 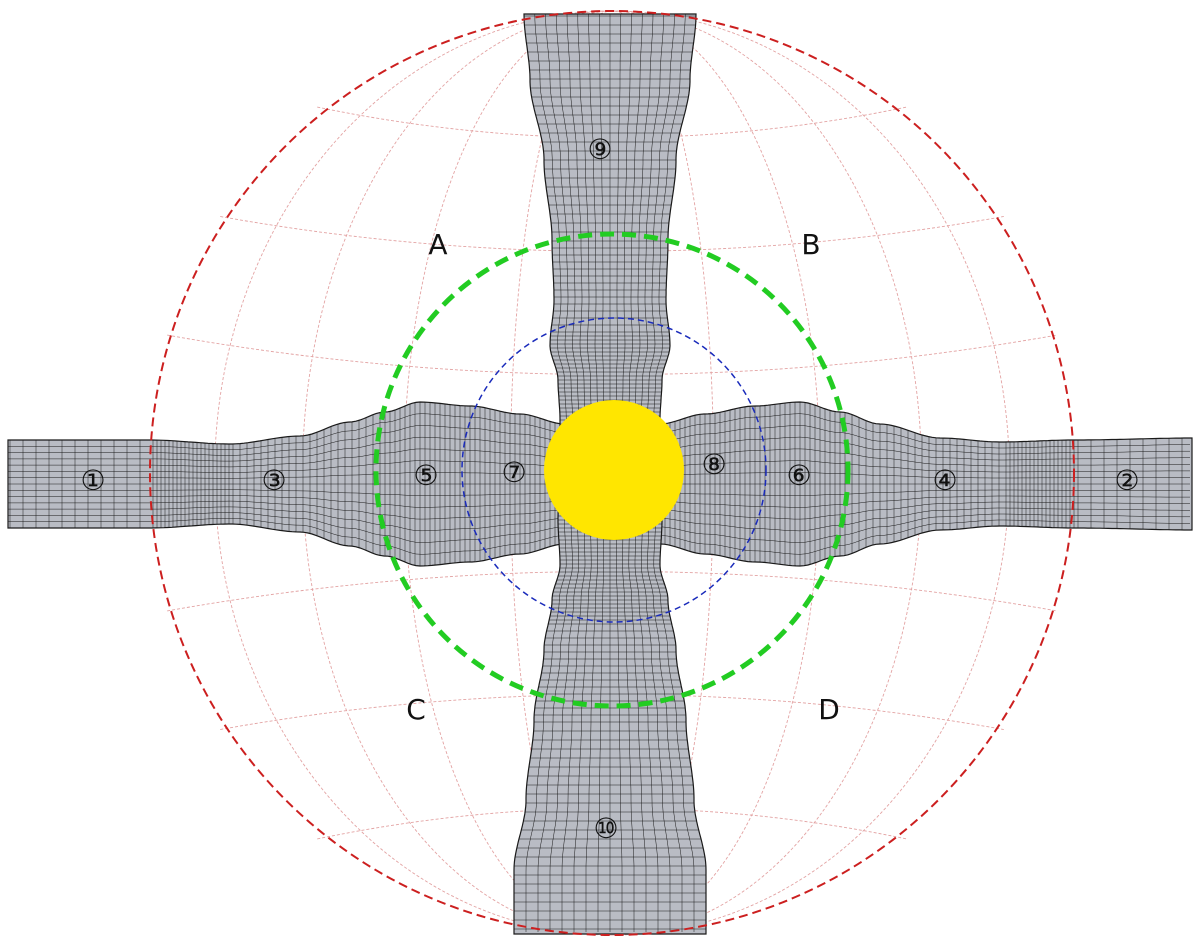 What do you see at coordinates (713, 464) in the screenshot?
I see `block-label-8: ⑧` at bounding box center [713, 464].